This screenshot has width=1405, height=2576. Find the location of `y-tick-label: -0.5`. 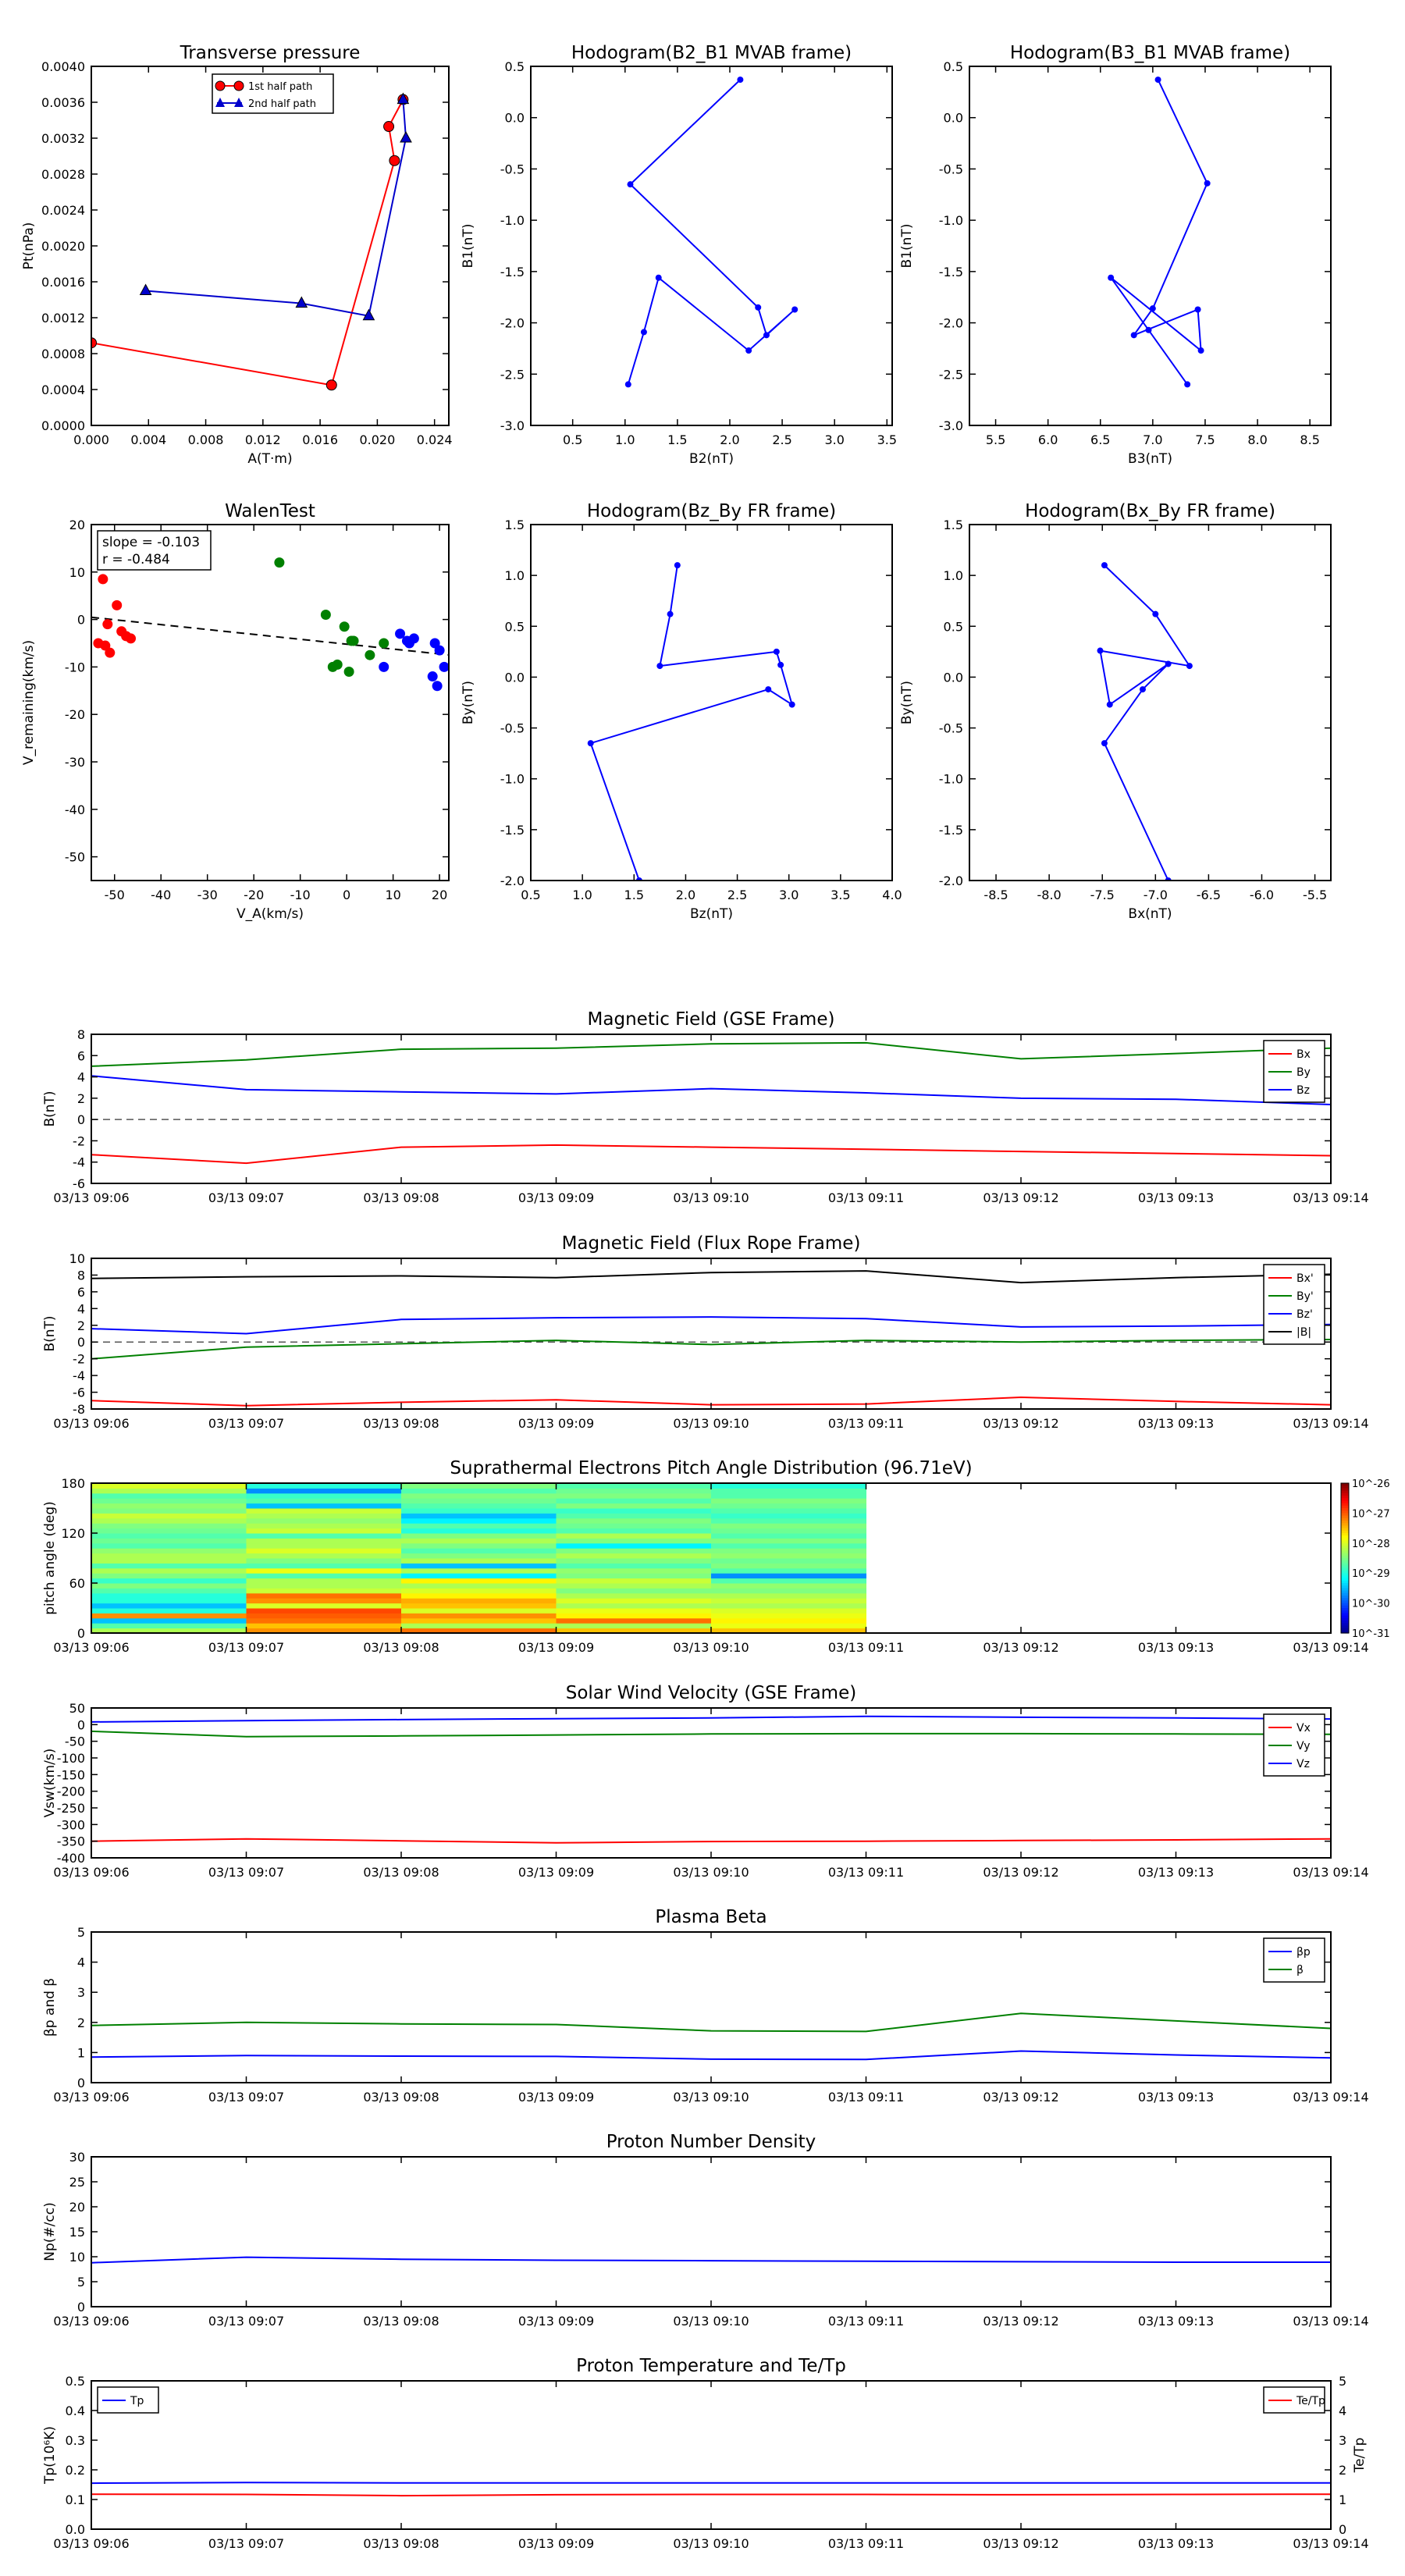

y-tick-label: -0.5 is located at coordinates (512, 728).